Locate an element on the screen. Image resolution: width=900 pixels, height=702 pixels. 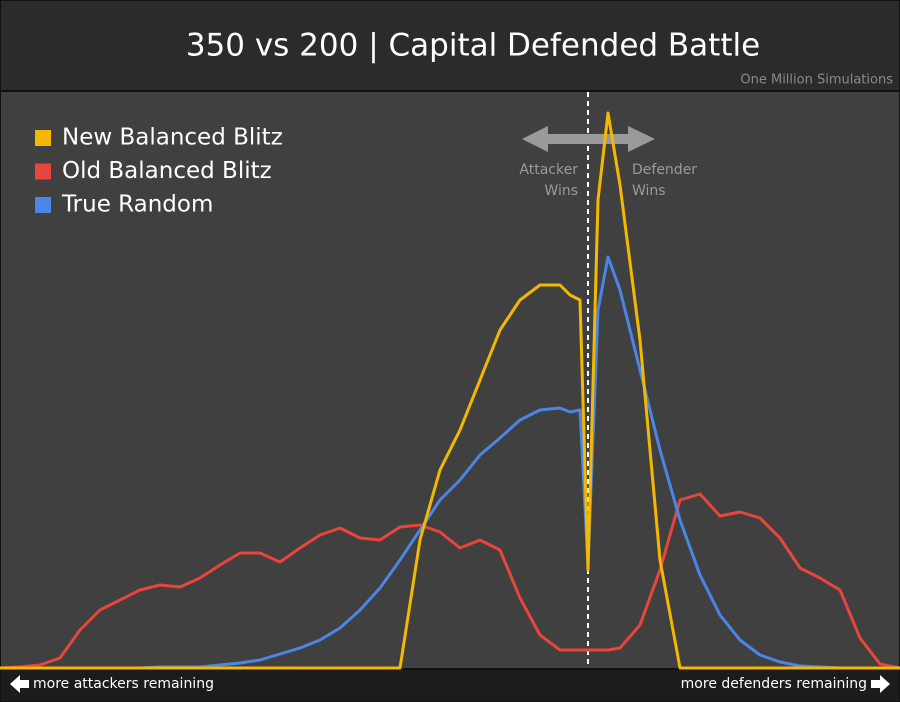
left-arrow is located at coordinates (19, 684).